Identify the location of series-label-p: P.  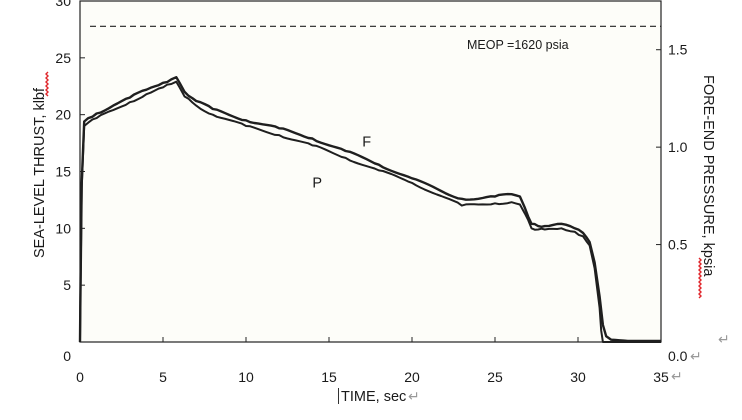
(317, 183).